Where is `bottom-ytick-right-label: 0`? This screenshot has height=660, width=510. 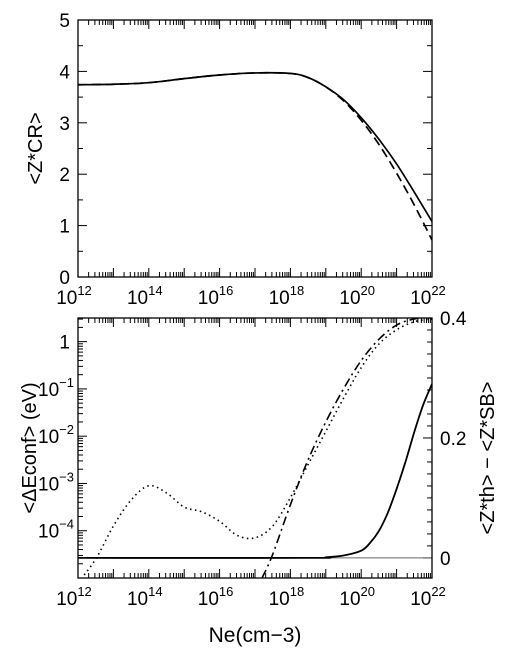
bottom-ytick-right-label: 0 is located at coordinates (445, 559).